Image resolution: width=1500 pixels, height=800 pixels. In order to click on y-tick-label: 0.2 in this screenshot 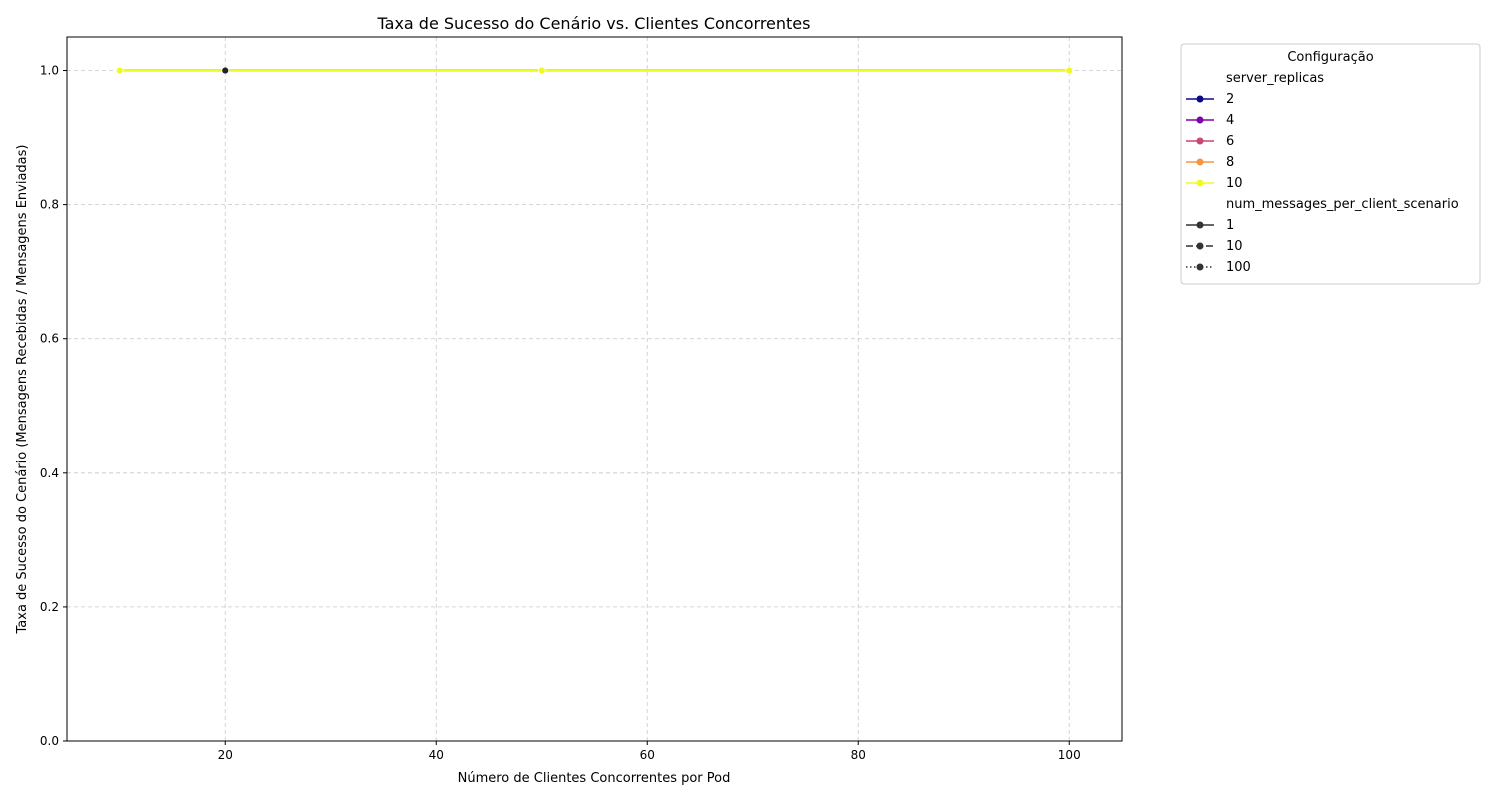, I will do `click(49, 607)`.